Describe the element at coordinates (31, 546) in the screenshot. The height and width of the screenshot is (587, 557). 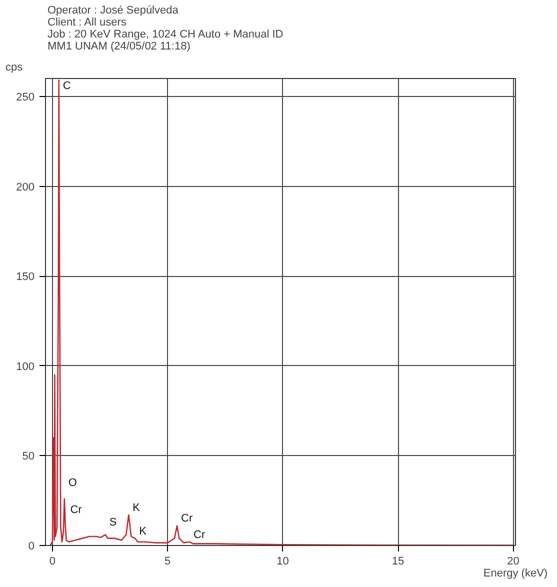
I see `y-tick-label: 0` at that location.